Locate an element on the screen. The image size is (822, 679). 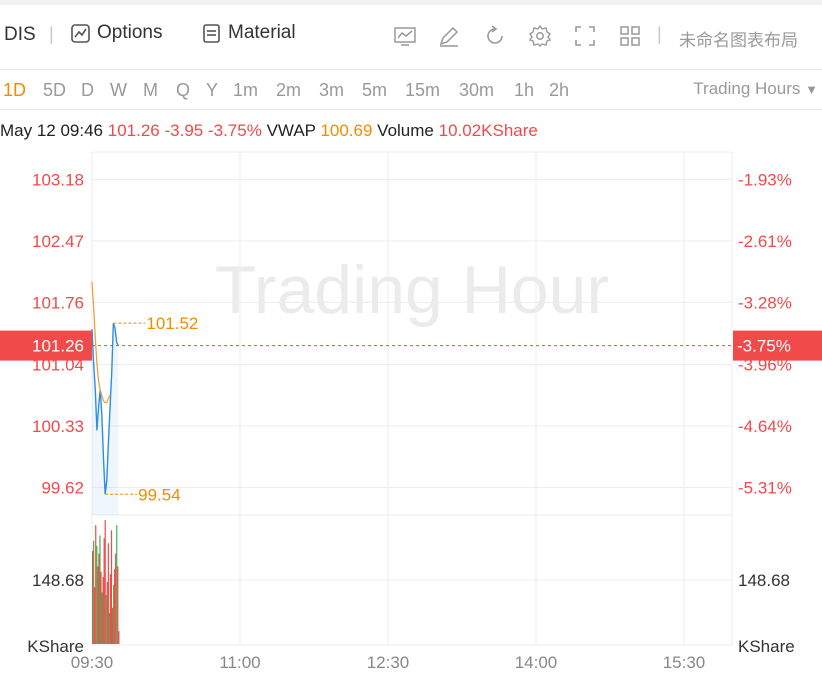
top-strip is located at coordinates (411, 2).